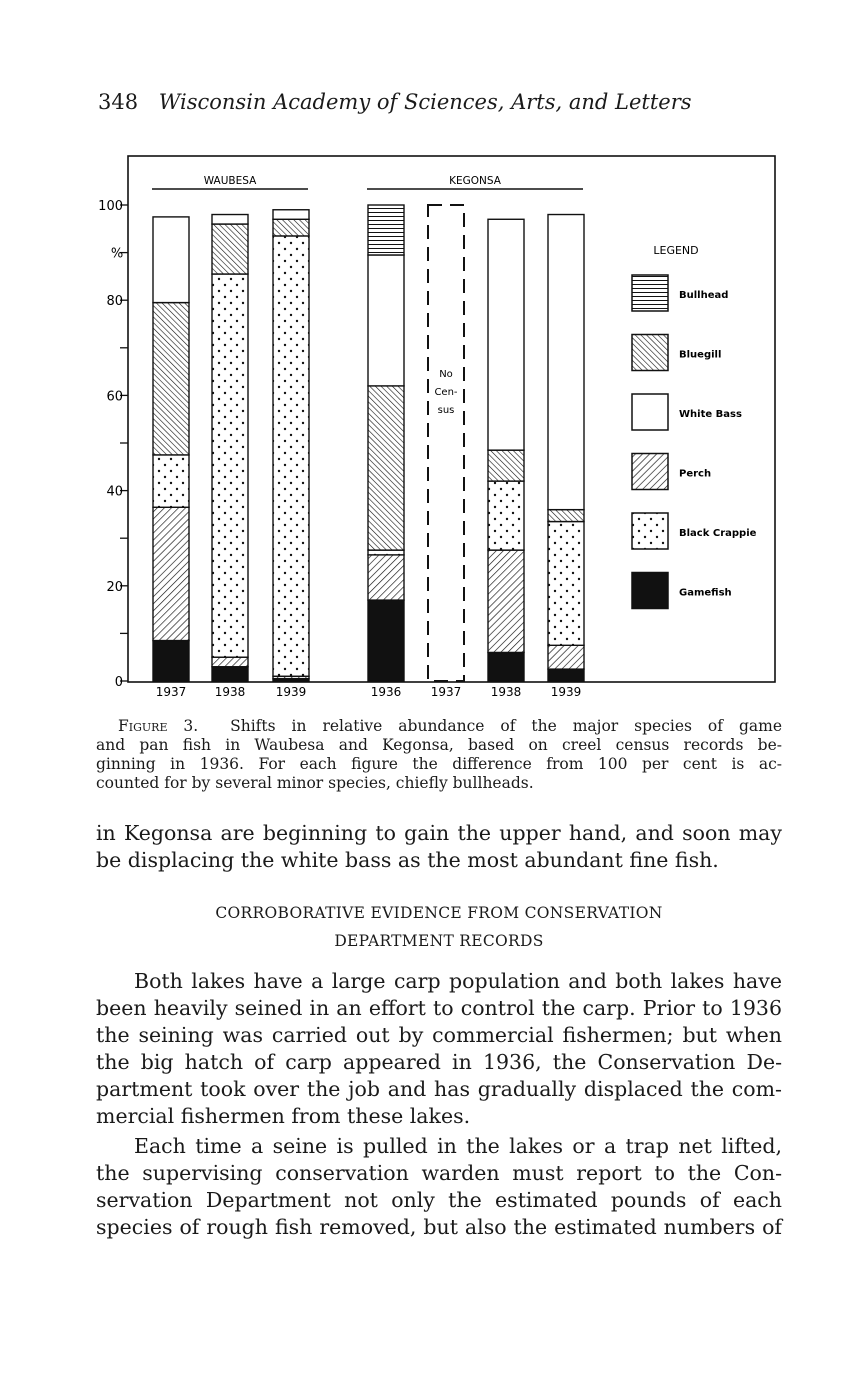  What do you see at coordinates (710, 414) in the screenshot?
I see `legend-label: White Bass` at bounding box center [710, 414].